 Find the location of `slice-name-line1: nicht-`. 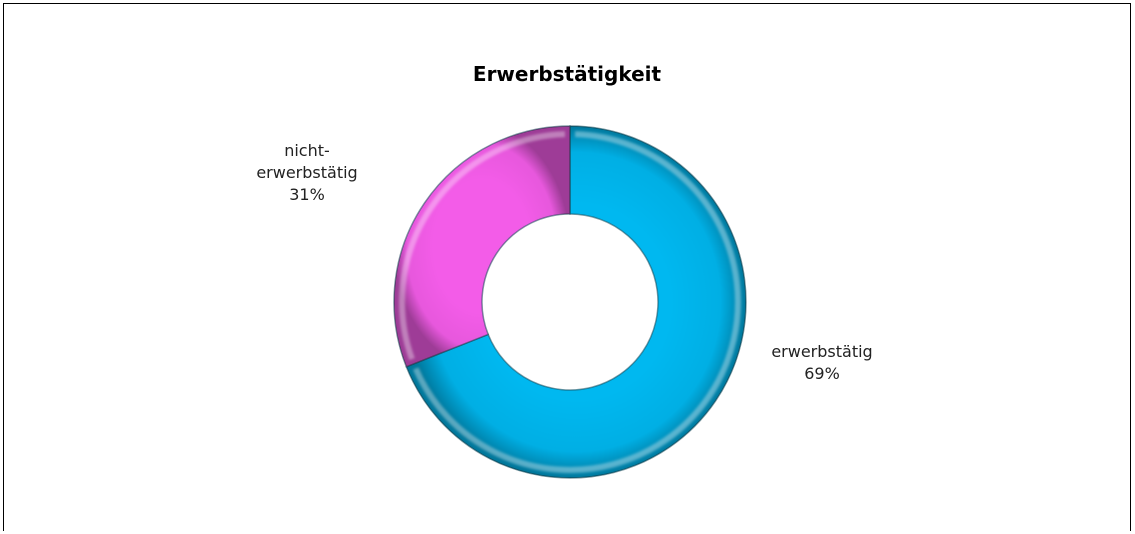

slice-name-line1: nicht- is located at coordinates (307, 150).